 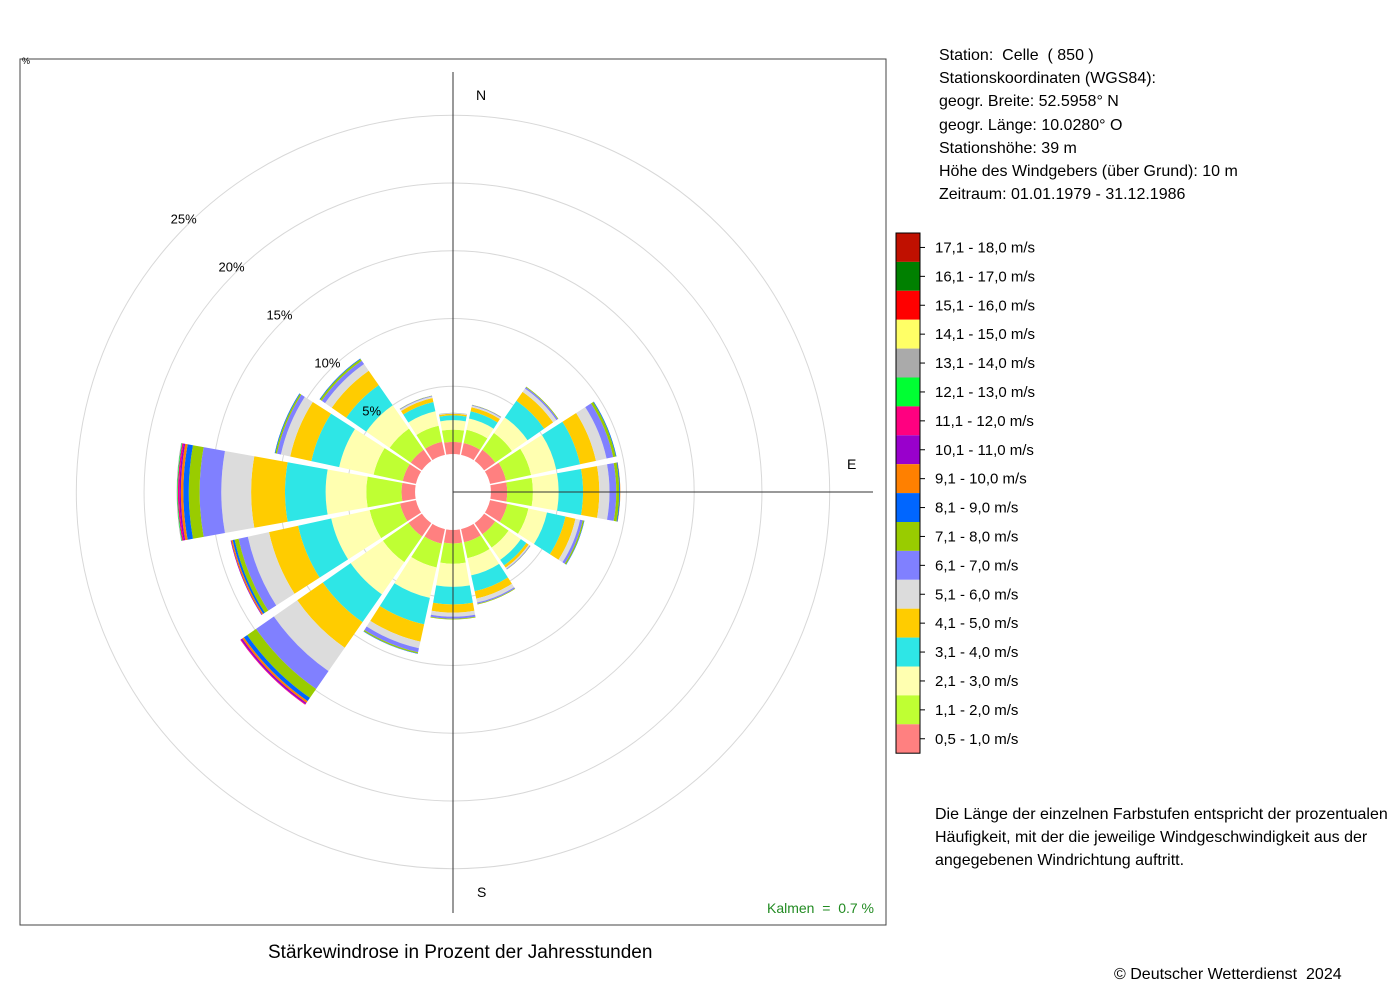 I want to click on legend-label-8: 7,1 - 8,0 m/s, so click(x=976, y=536).